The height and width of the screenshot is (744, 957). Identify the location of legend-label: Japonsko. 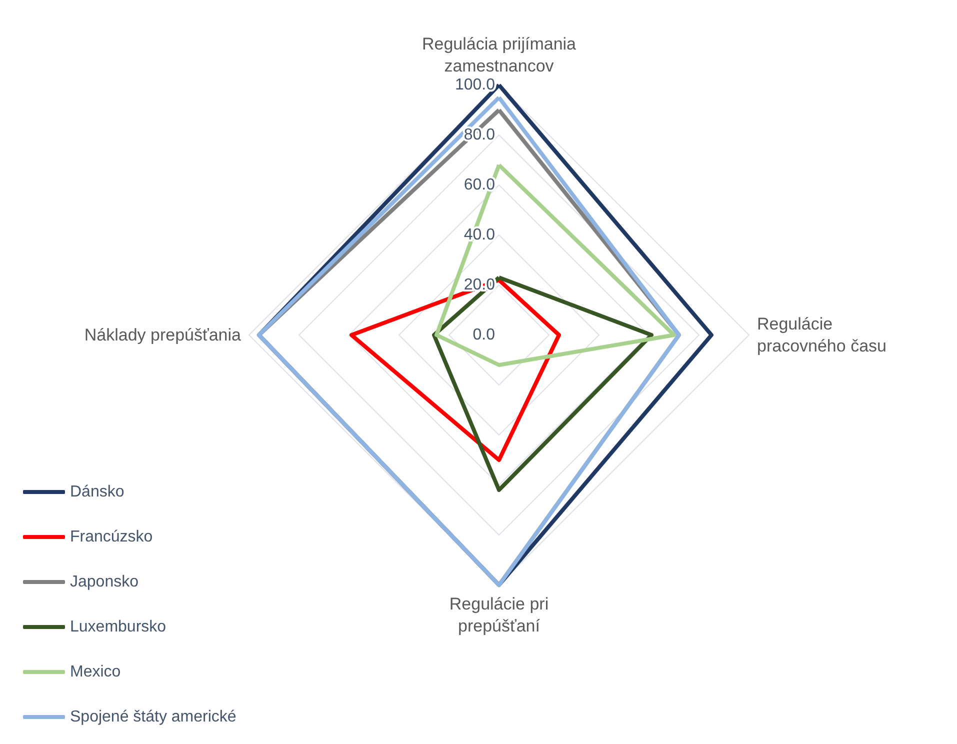
(104, 582).